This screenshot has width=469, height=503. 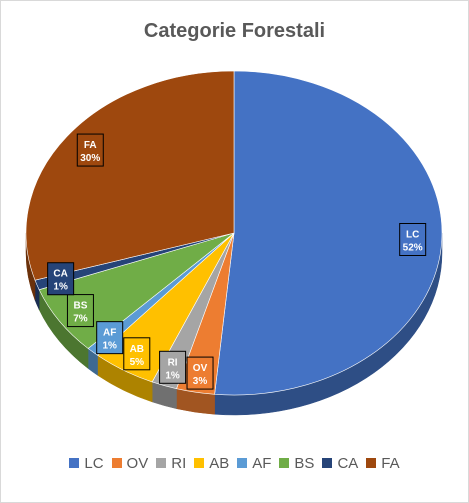 I want to click on data-label-percent: 5%, so click(x=137, y=362).